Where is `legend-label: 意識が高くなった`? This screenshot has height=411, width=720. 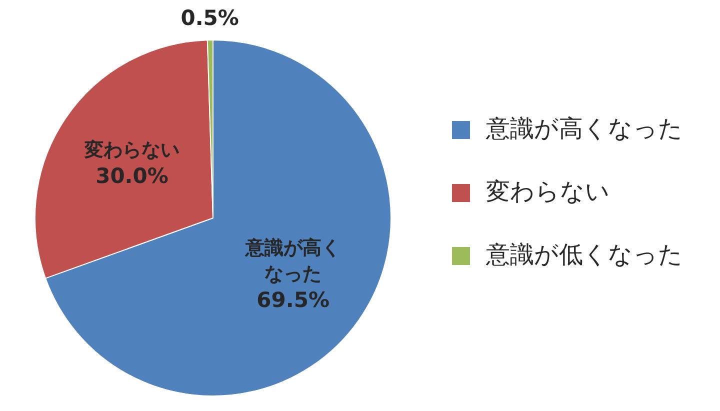 legend-label: 意識が高くなった is located at coordinates (584, 128).